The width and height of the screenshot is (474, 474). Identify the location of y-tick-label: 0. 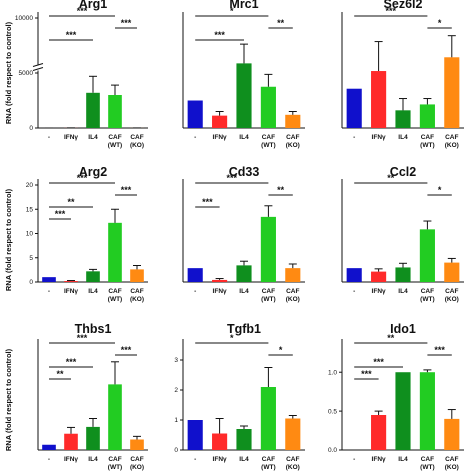
(31, 128).